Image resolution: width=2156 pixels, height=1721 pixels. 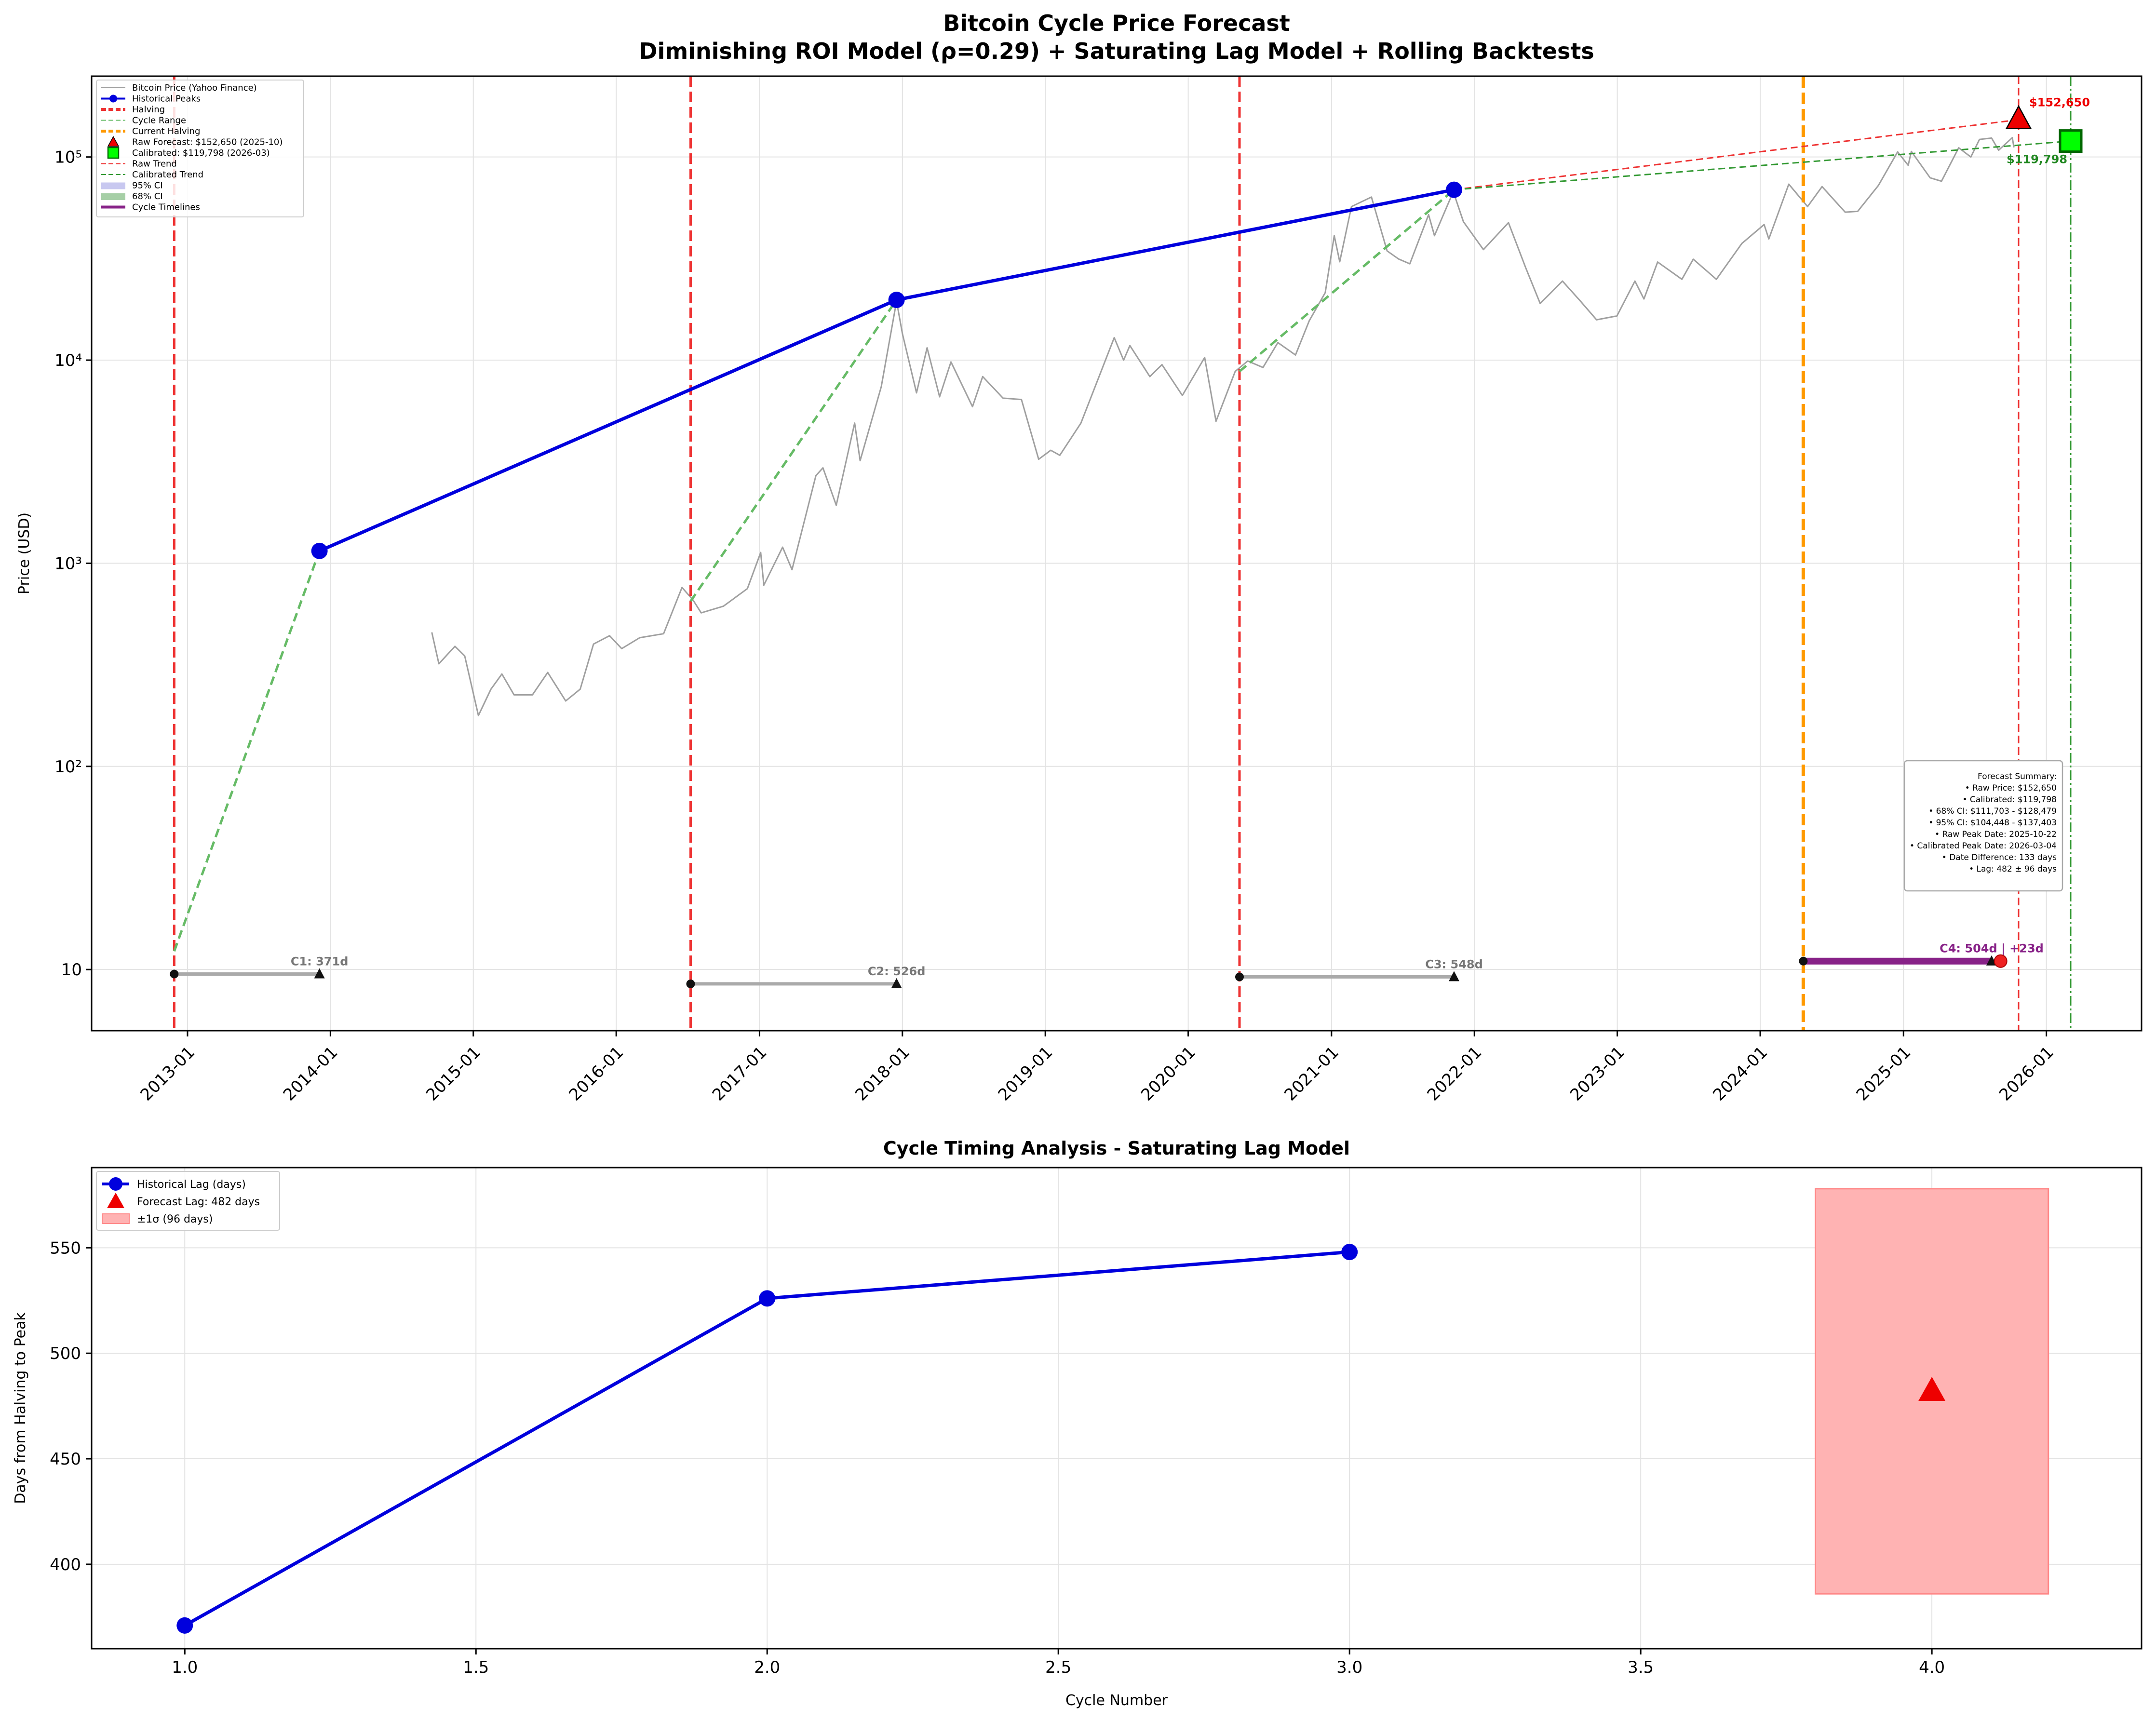 What do you see at coordinates (1992, 823) in the screenshot?
I see `forecast-summary-line: • 95% CI: $104,448 - $137,403` at bounding box center [1992, 823].